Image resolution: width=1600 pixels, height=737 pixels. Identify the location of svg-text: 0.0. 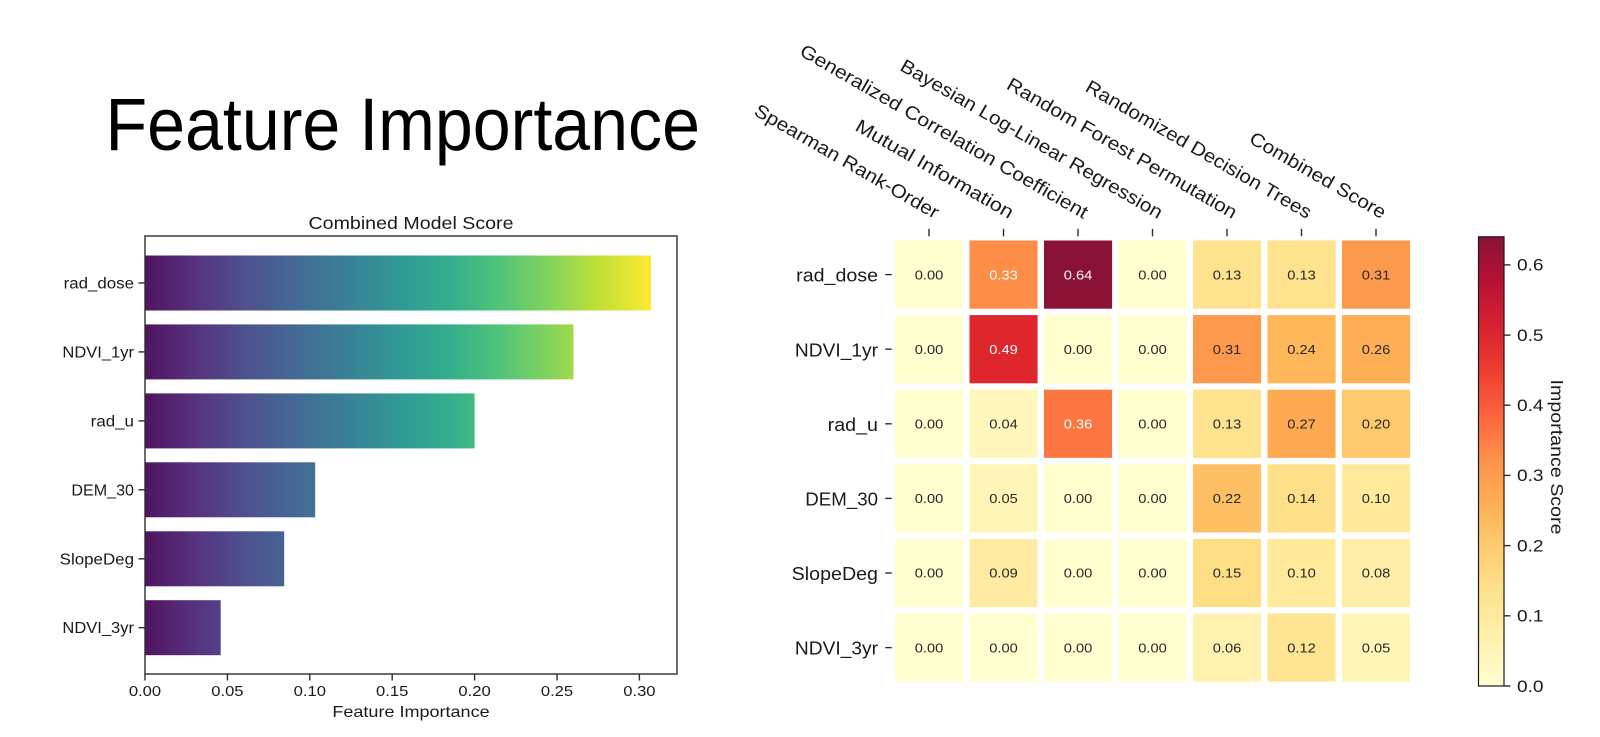
(1530, 687).